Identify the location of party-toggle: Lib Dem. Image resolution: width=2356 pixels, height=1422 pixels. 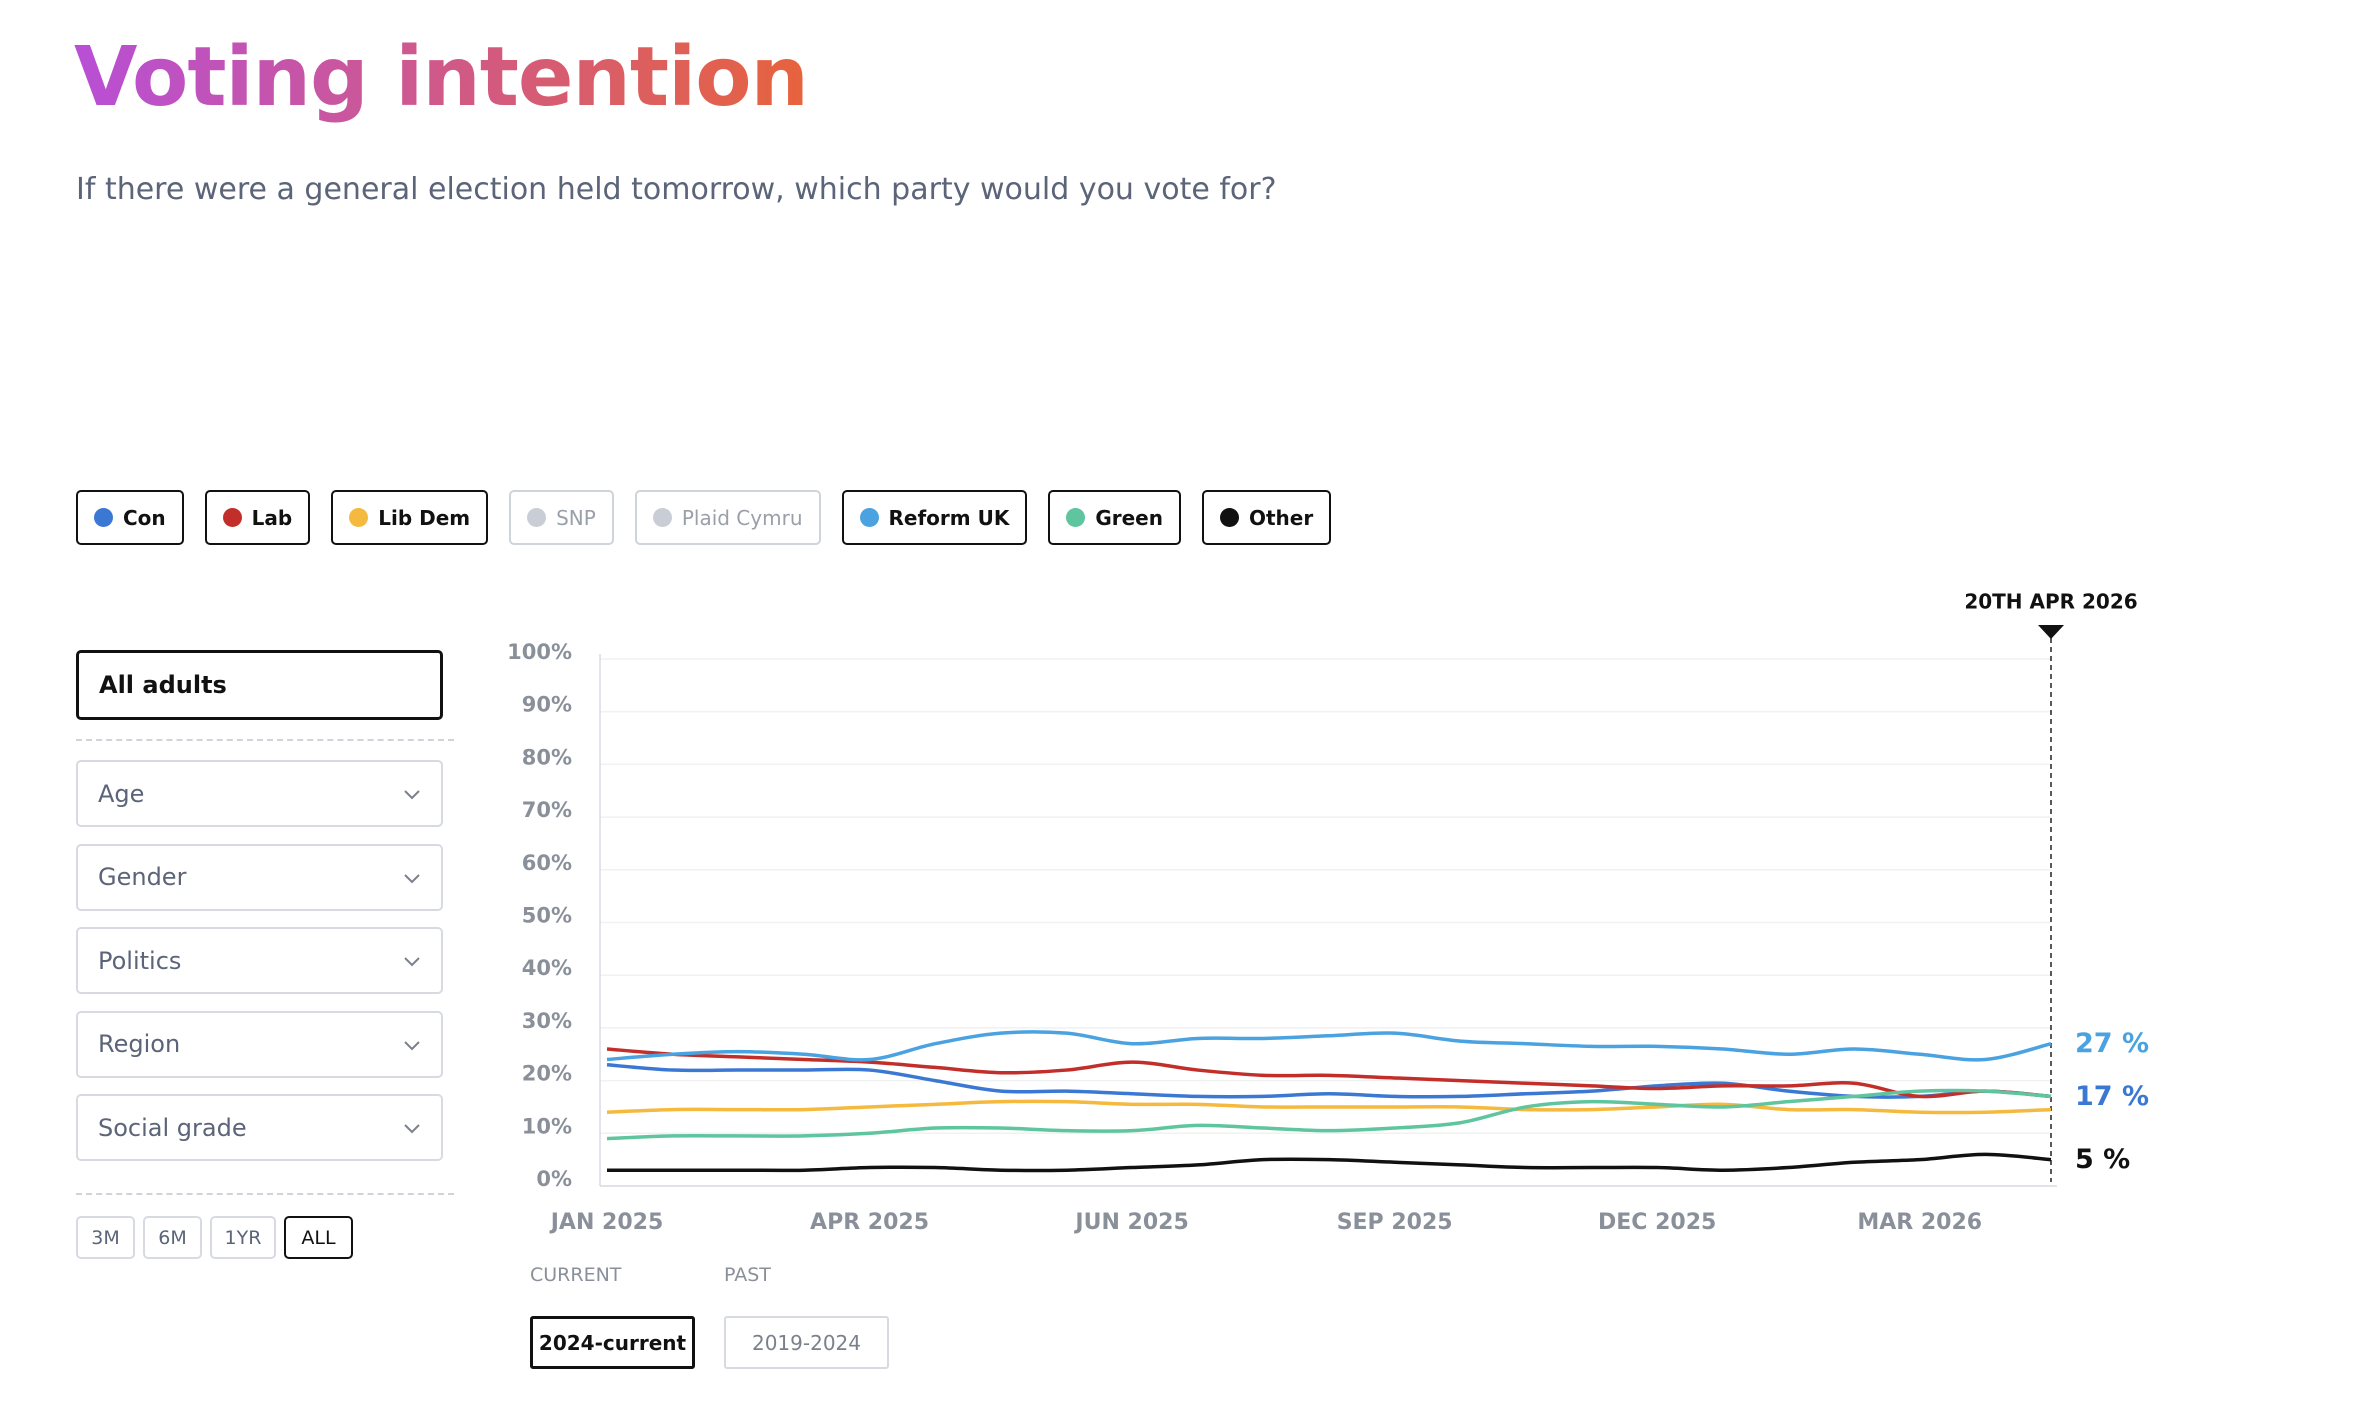
(410, 517).